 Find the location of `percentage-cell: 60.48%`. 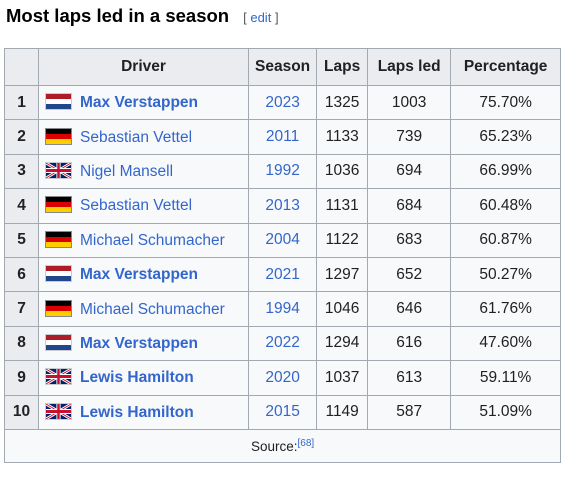

percentage-cell: 60.48% is located at coordinates (506, 206).